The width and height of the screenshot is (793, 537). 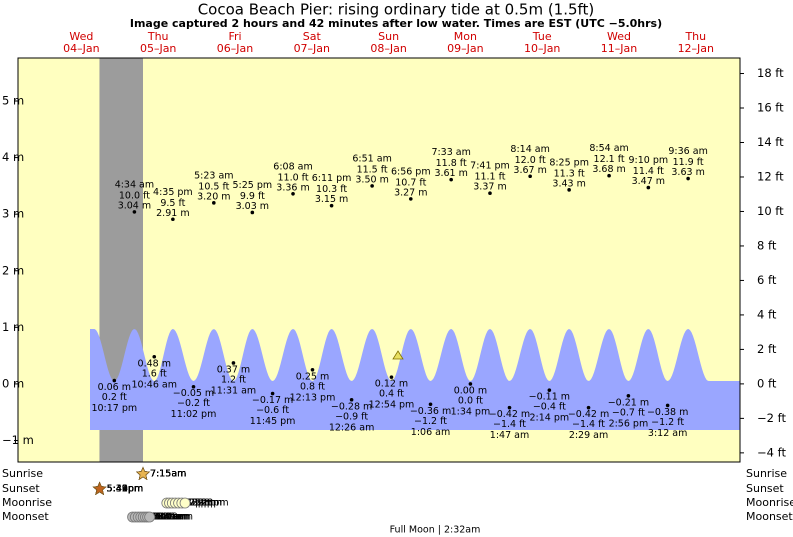 I want to click on row-time: 5:40pm, so click(x=125, y=489).